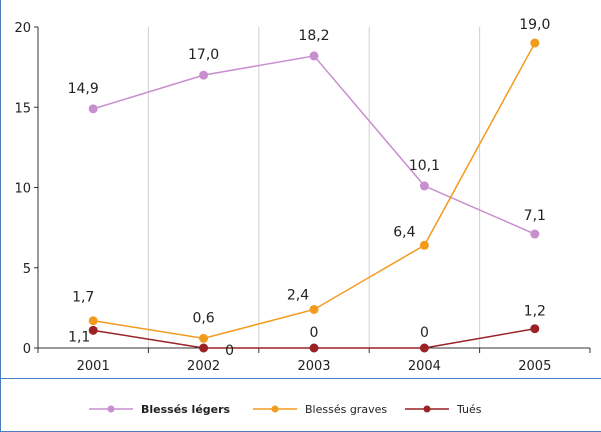 This screenshot has height=432, width=601. What do you see at coordinates (27, 269) in the screenshot?
I see `y-tick-label: 5` at bounding box center [27, 269].